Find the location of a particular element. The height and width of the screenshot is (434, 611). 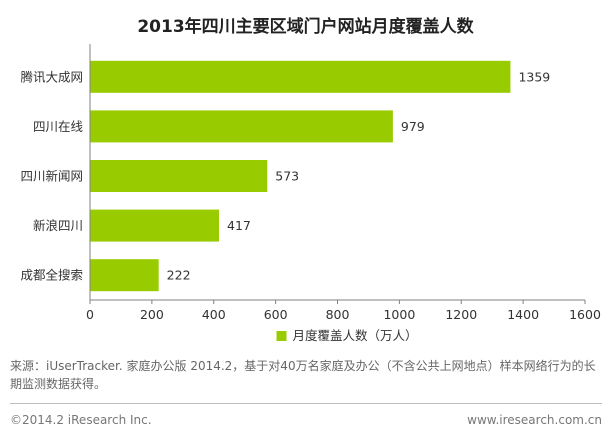

category-label: 四川新闻网 is located at coordinates (51, 176).